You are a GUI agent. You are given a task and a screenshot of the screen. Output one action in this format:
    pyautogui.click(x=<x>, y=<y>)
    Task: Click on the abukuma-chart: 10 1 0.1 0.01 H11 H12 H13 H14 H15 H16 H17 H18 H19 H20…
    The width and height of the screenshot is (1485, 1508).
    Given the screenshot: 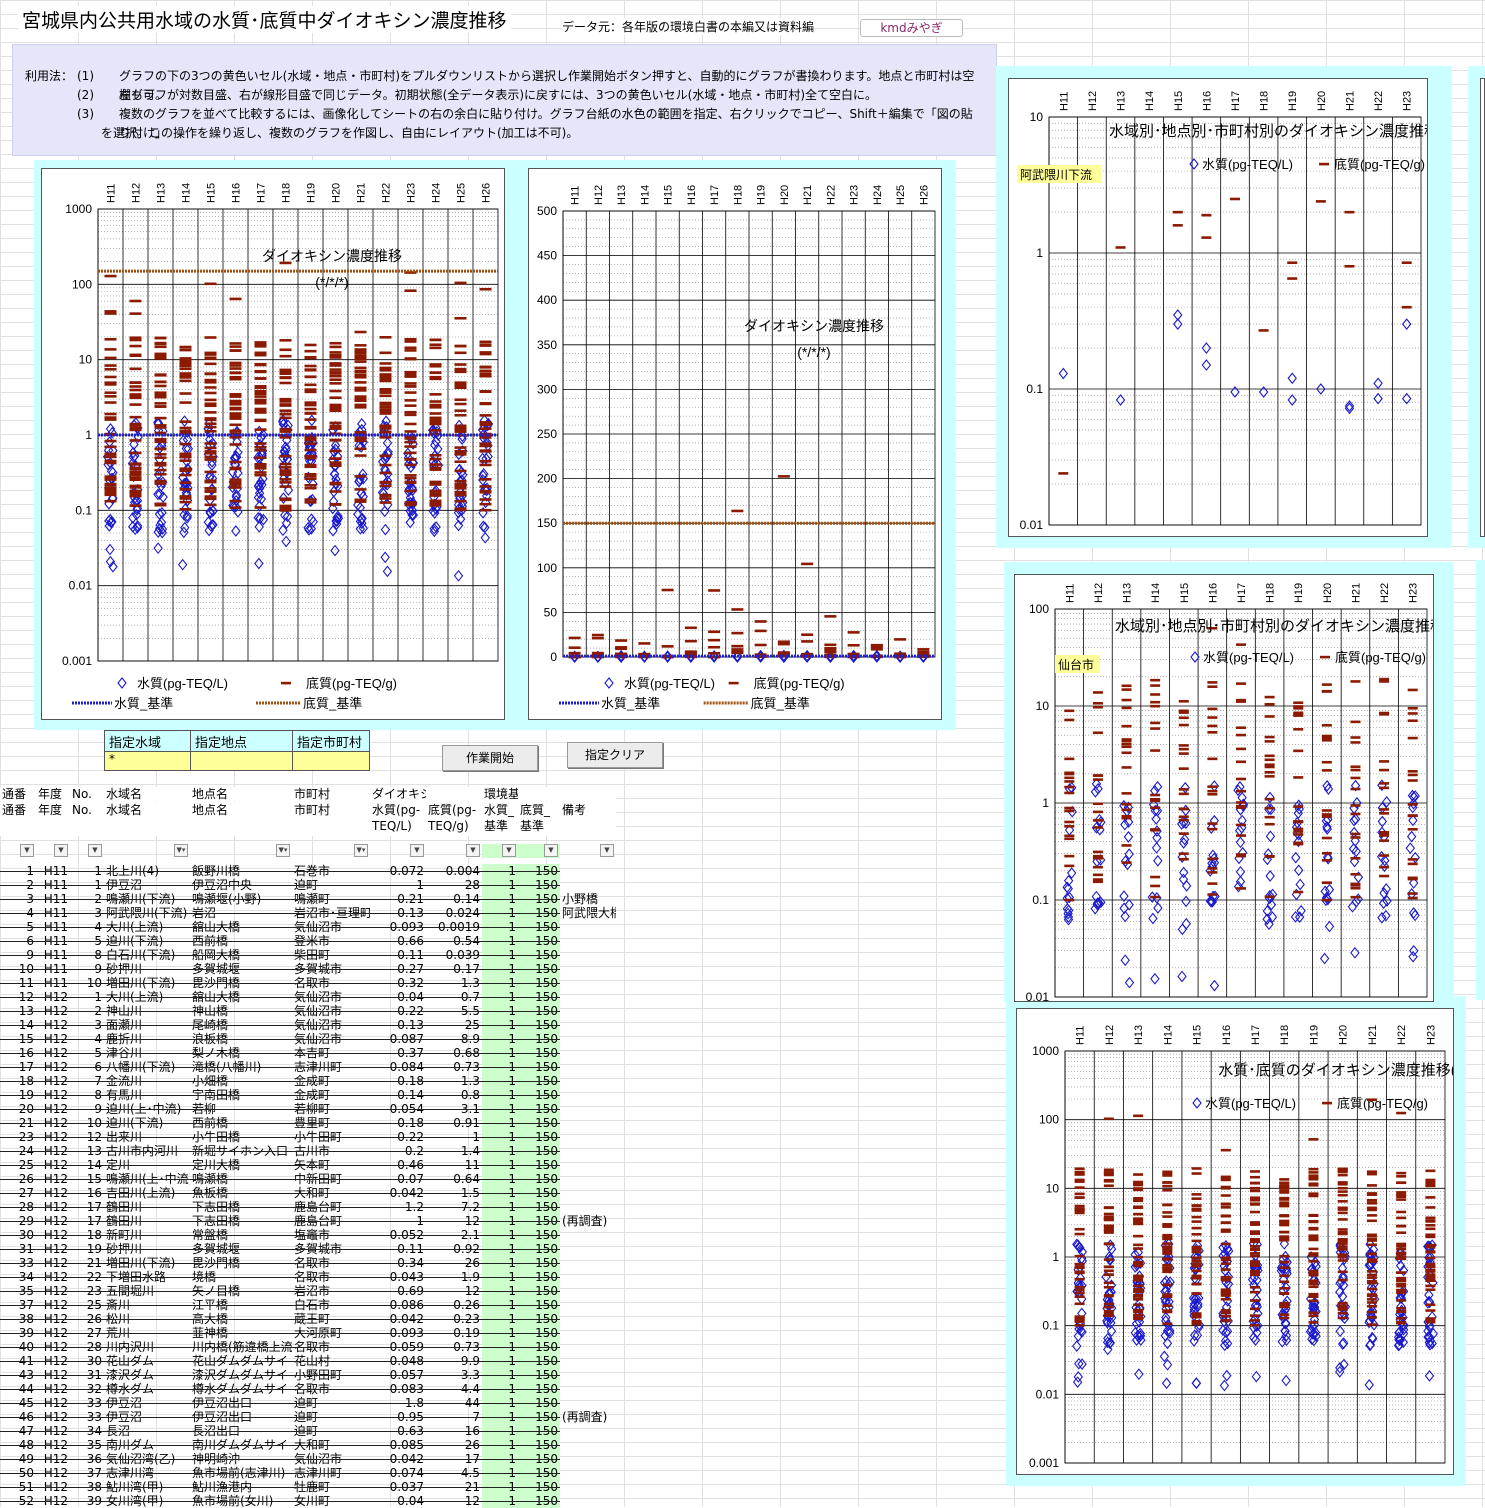 What is the action you would take?
    pyautogui.click(x=1218, y=307)
    